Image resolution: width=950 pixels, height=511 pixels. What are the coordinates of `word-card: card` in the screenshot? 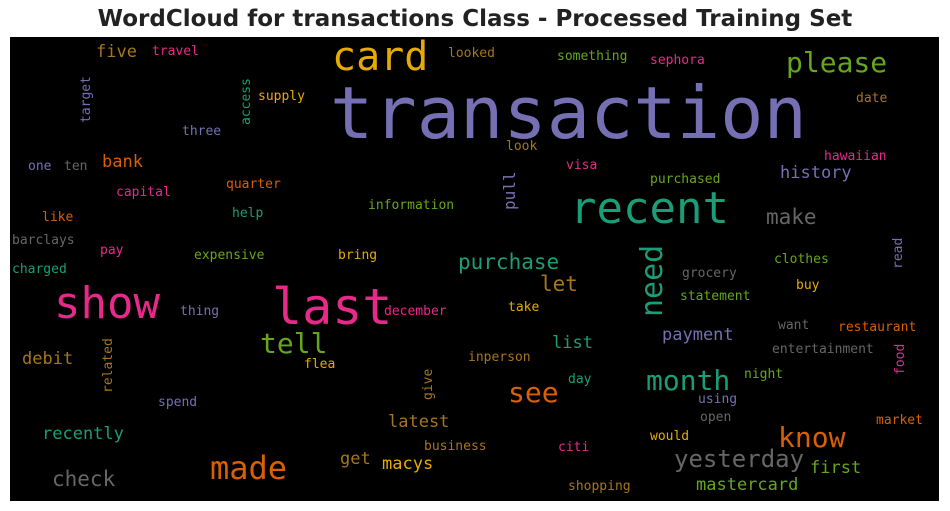 It's located at (380, 58).